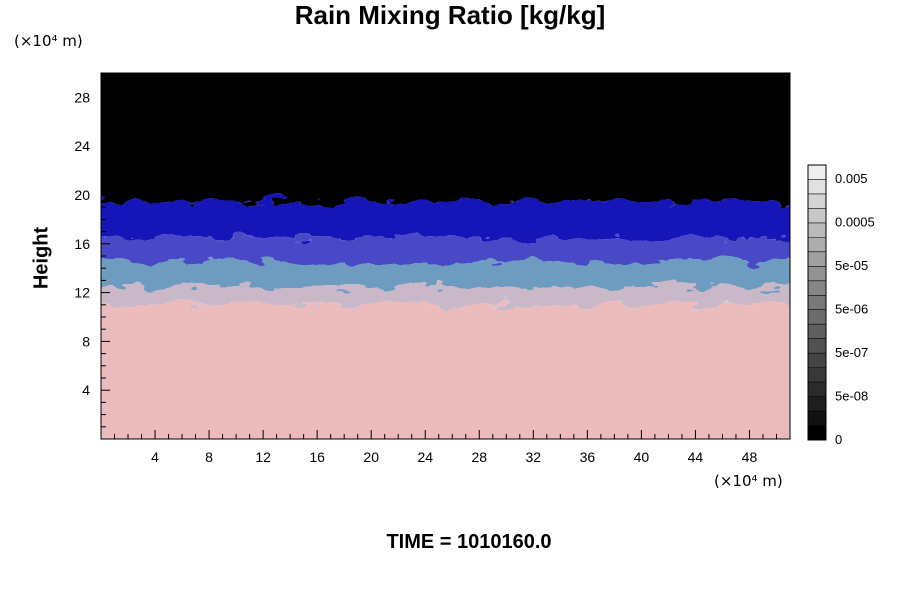  I want to click on x-tick-label: 4, so click(155, 457).